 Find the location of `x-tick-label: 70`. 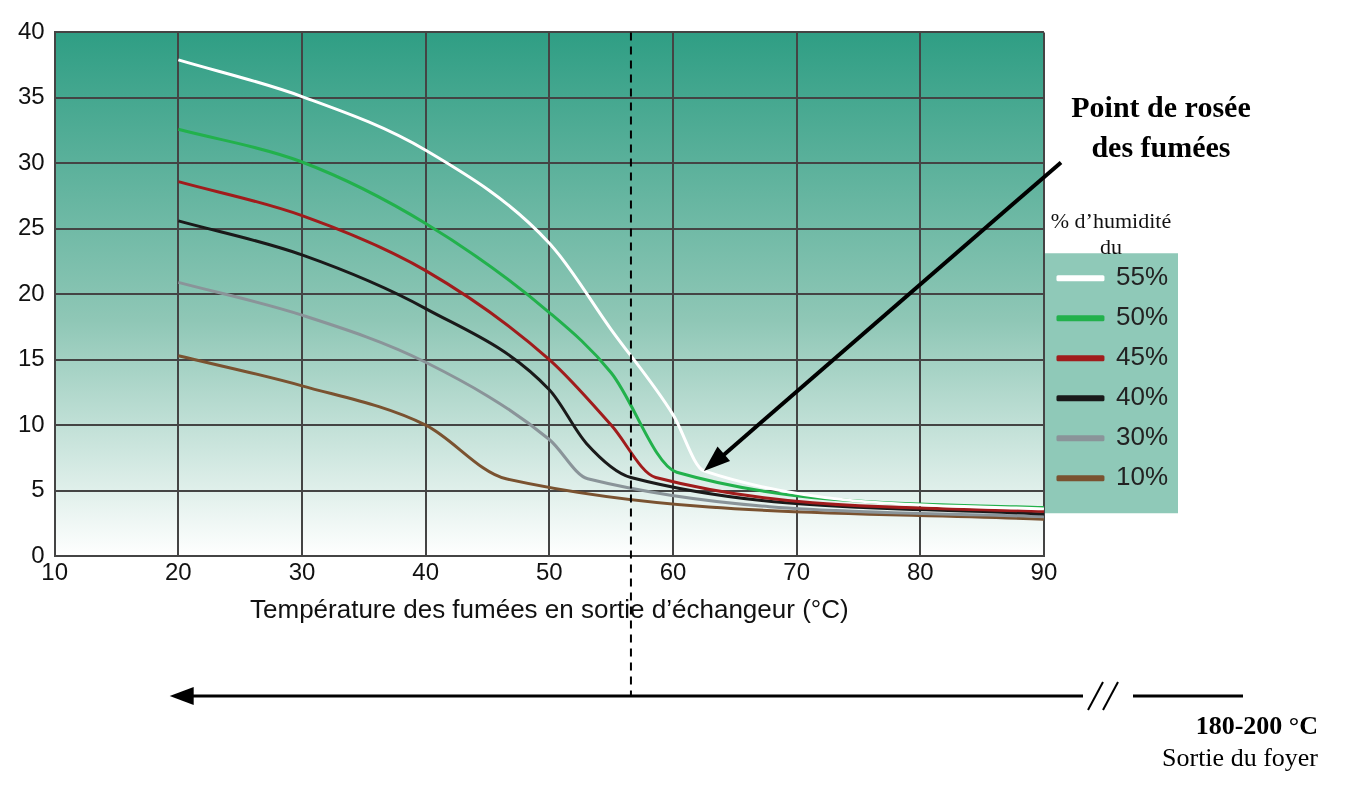

x-tick-label: 70 is located at coordinates (796, 572).